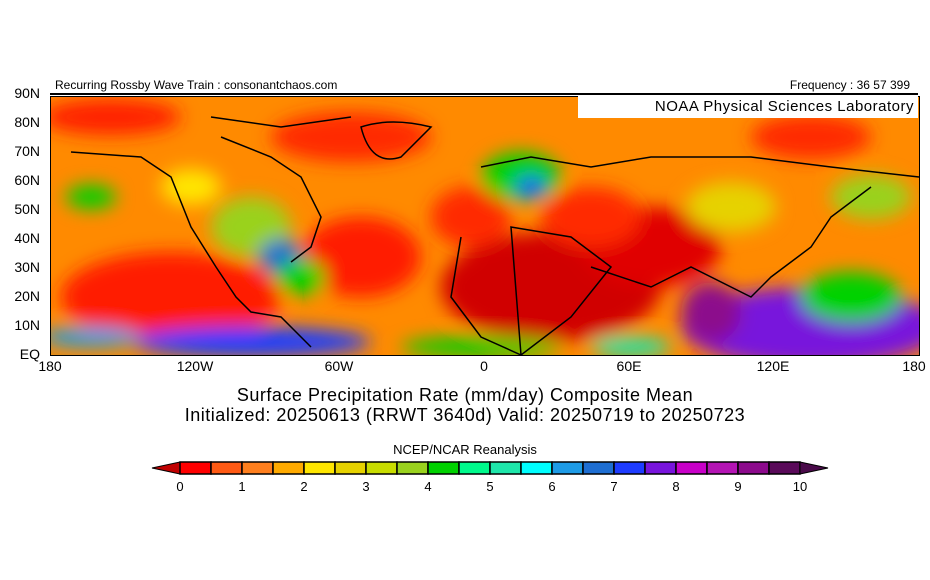  I want to click on lon-label: 60E, so click(629, 366).